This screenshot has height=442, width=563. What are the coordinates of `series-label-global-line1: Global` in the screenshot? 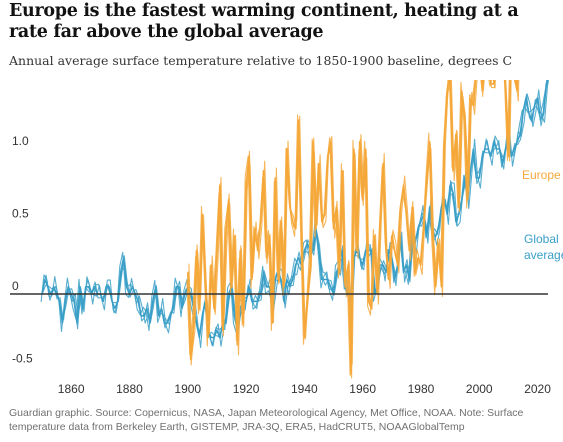 It's located at (541, 239).